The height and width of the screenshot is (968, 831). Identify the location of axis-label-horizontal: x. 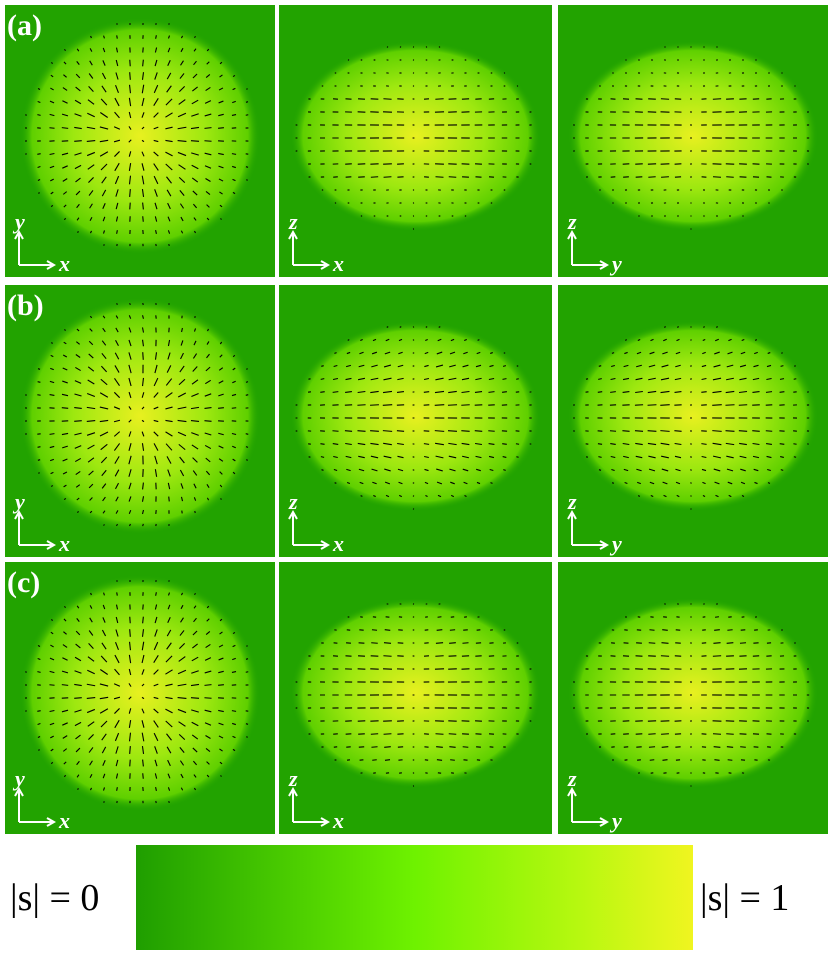
(64, 820).